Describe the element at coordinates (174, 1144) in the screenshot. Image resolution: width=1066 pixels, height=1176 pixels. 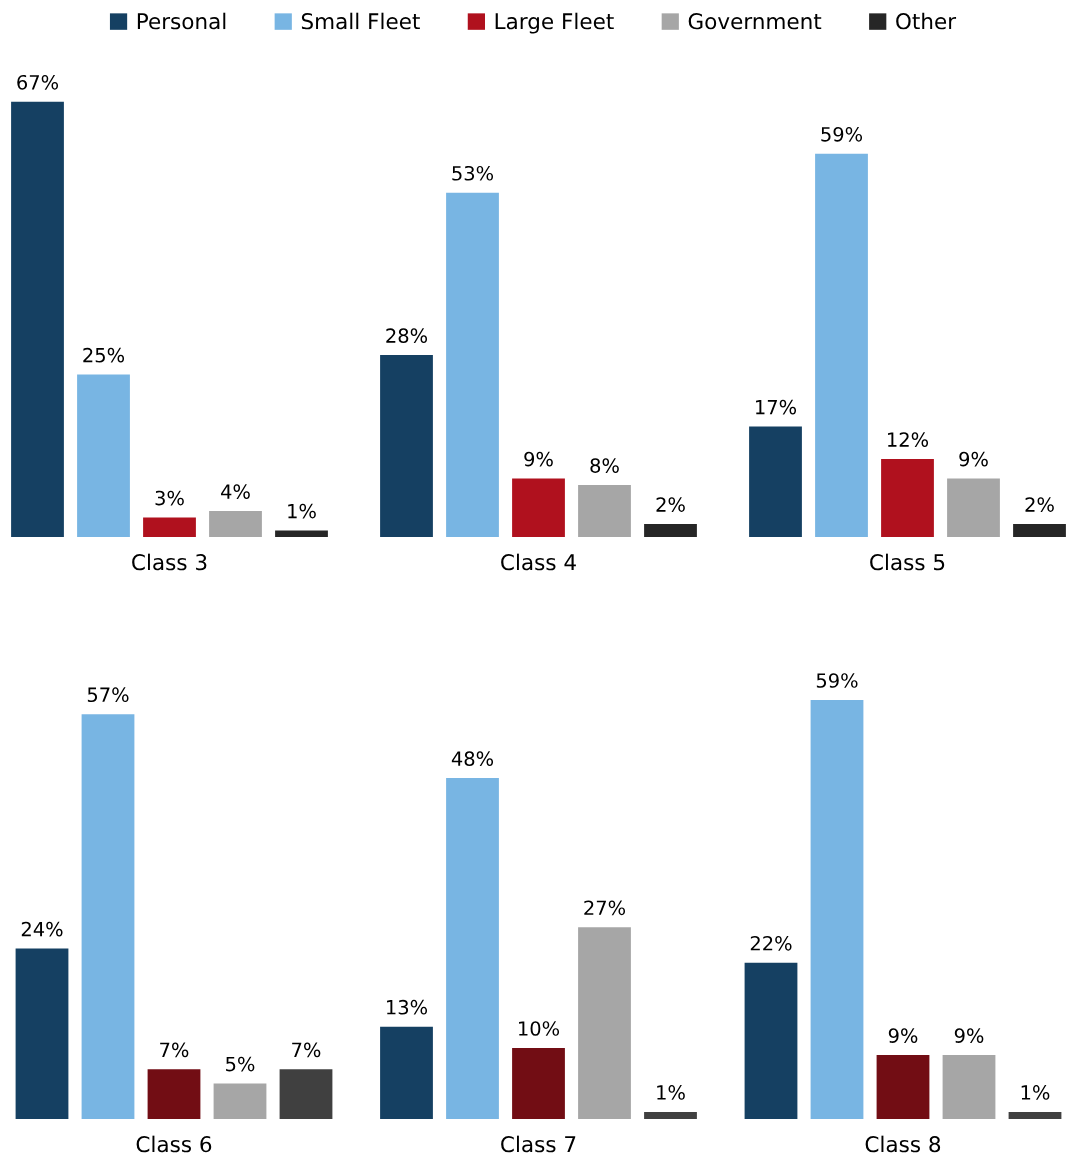
I see `x-tick-label: Class 6` at that location.